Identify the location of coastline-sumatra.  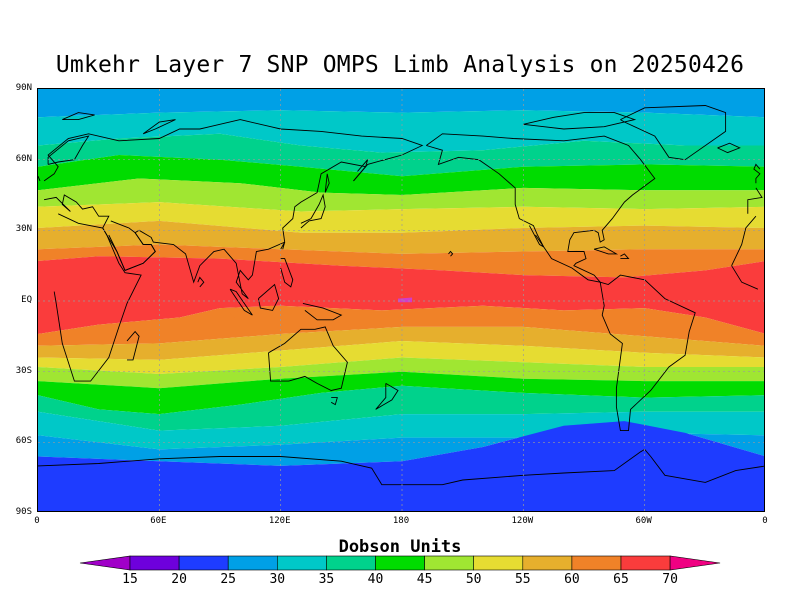
(241, 302).